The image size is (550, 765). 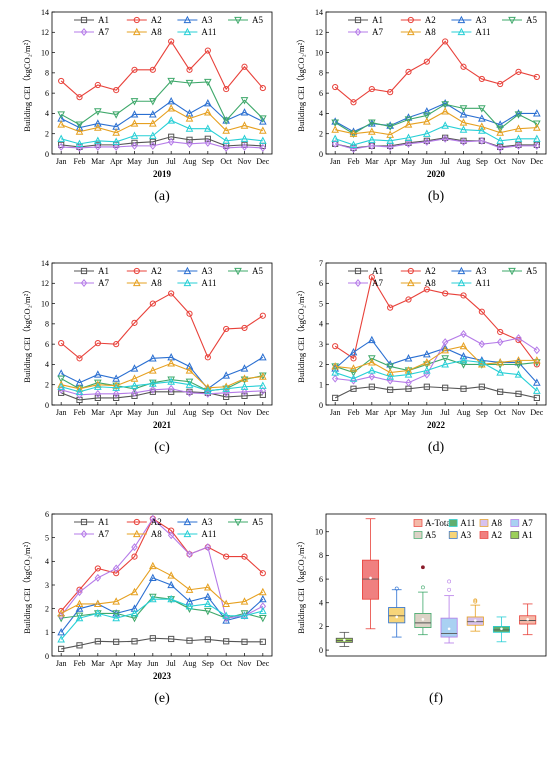 What do you see at coordinates (156, 271) in the screenshot?
I see `legend-label-a2: A2` at bounding box center [156, 271].